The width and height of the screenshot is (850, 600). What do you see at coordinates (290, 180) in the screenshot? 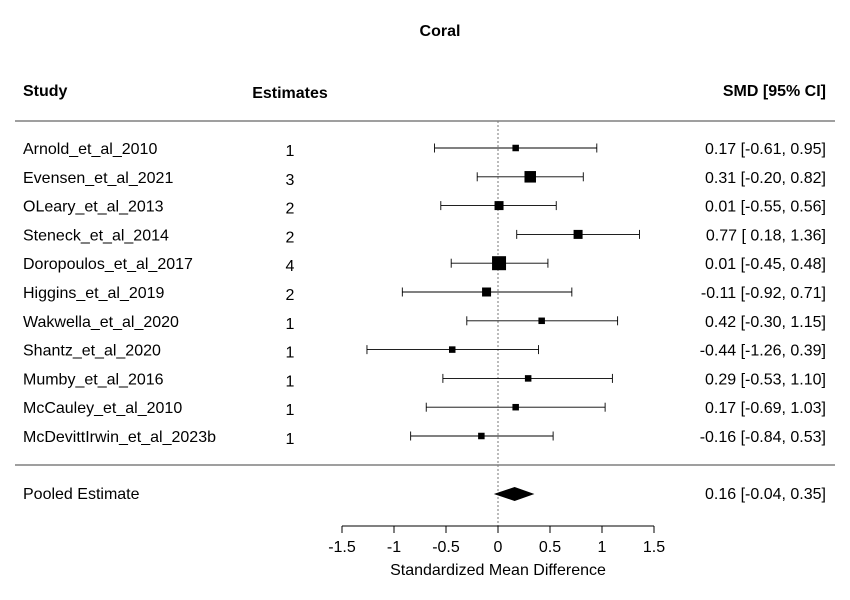
I see `estimates-count: 3` at bounding box center [290, 180].